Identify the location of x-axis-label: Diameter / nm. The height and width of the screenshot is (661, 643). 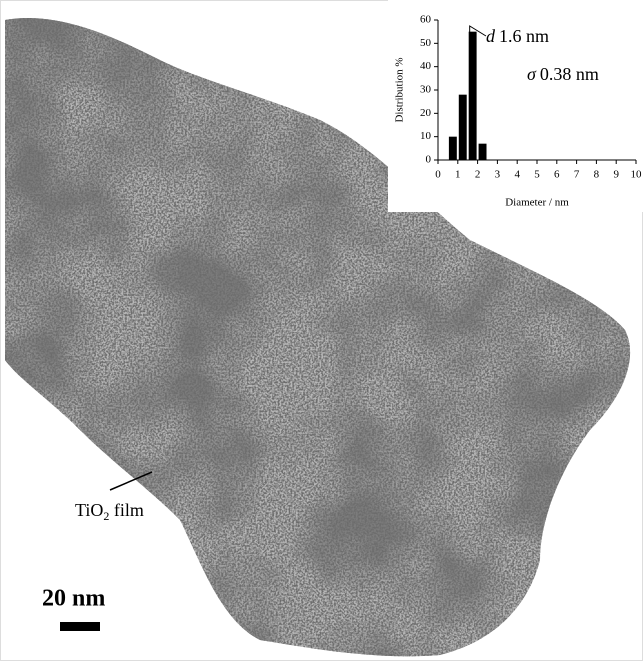
(537, 203).